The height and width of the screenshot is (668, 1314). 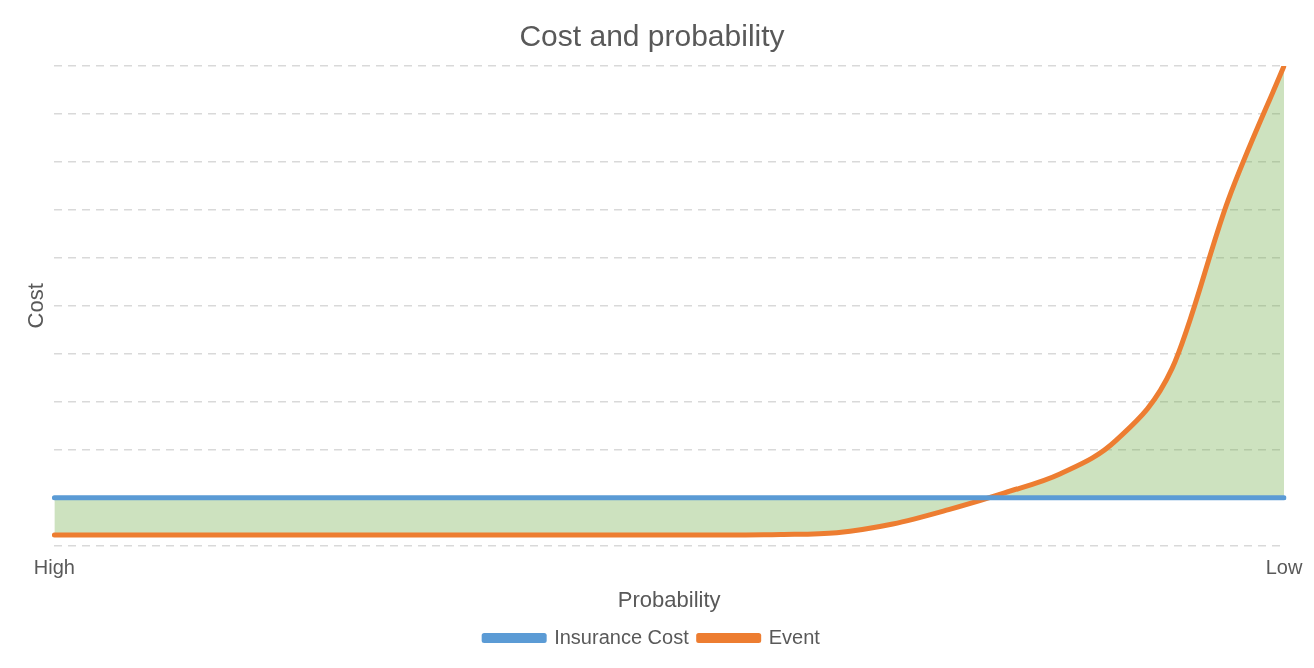 I want to click on legend-label: Insurance Cost, so click(x=622, y=636).